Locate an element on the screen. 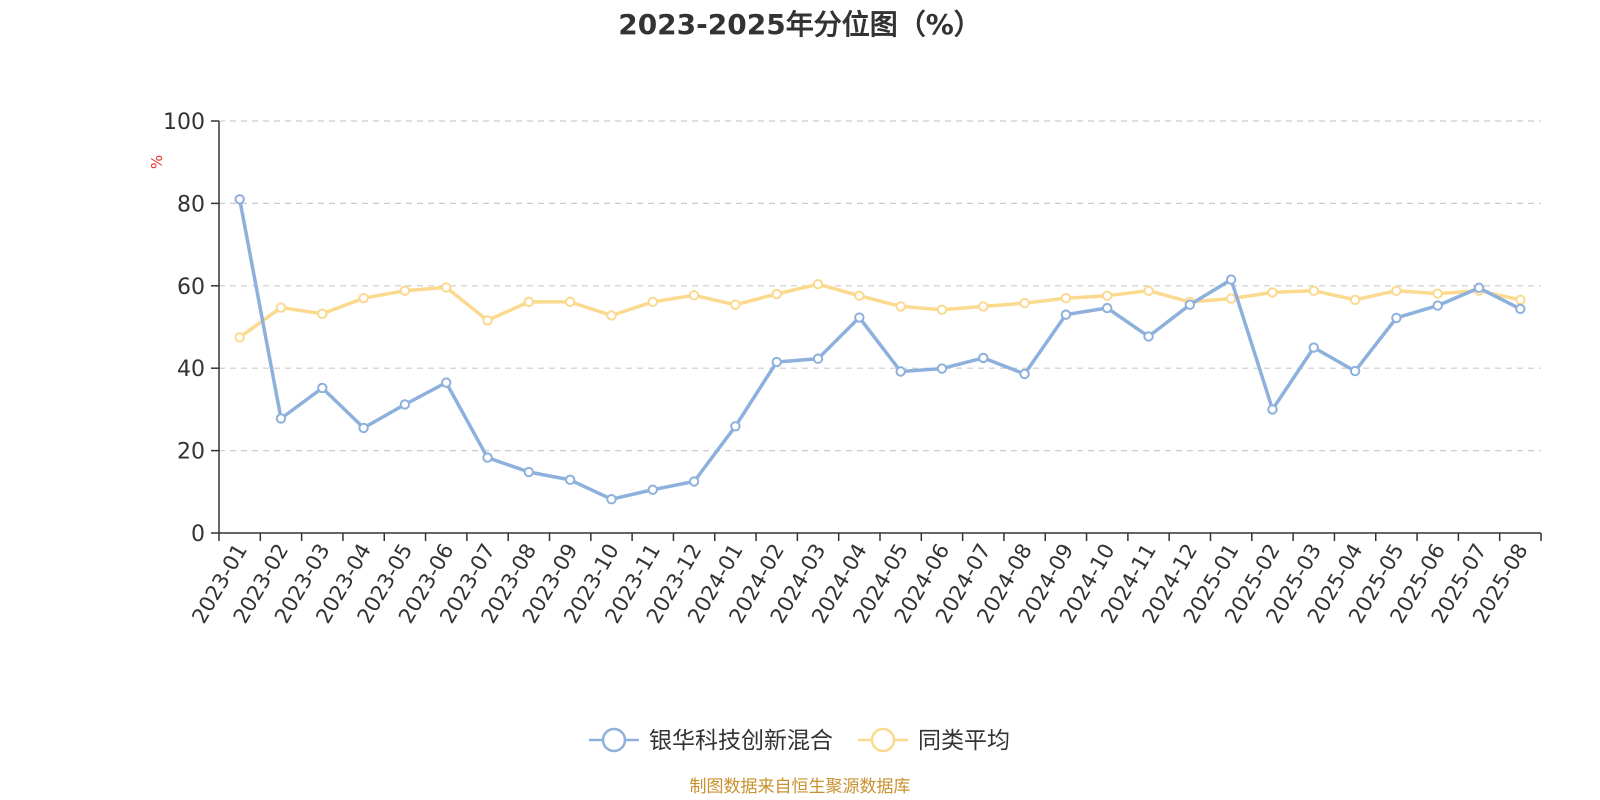  legend-item-1: 同类平均 is located at coordinates (934, 740).